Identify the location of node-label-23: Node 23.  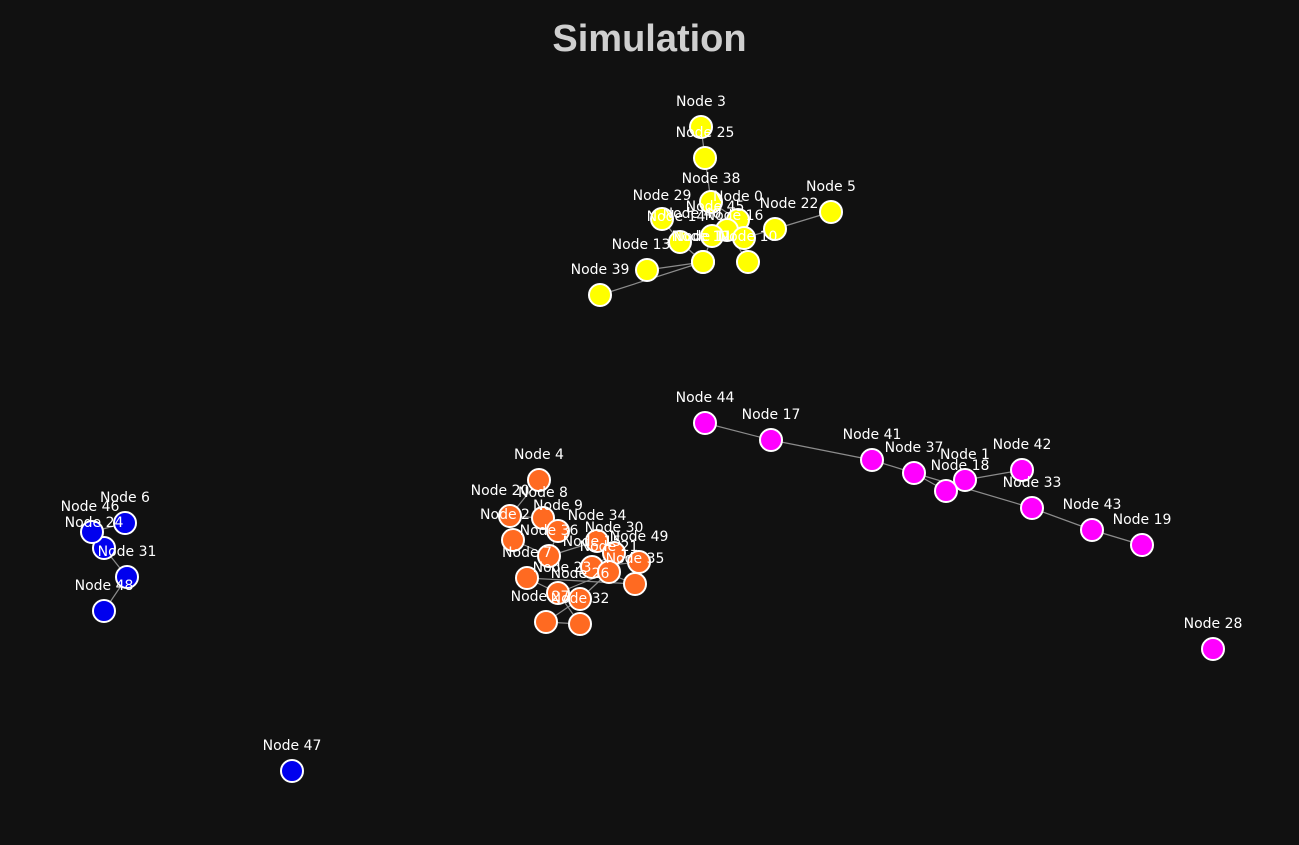
(562, 568).